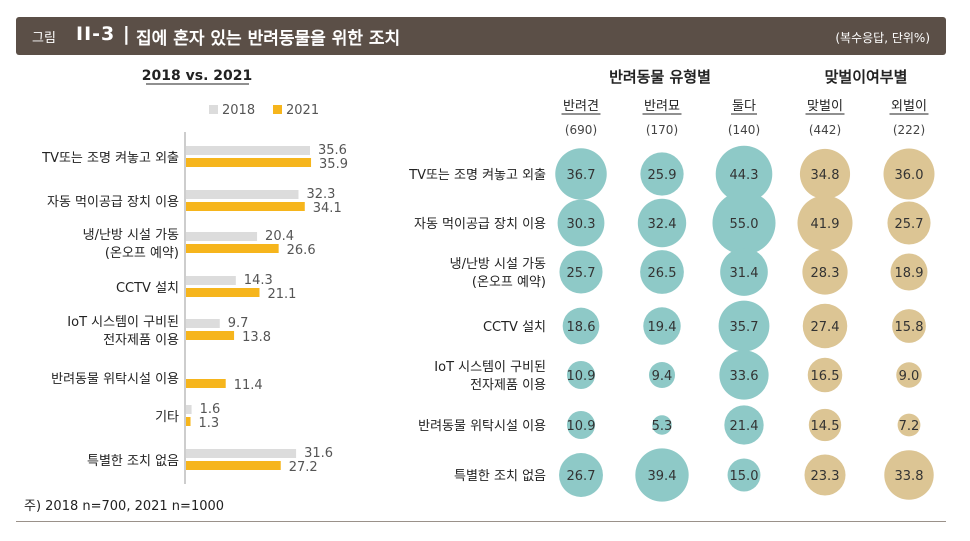 The image size is (970, 541). I want to click on bubble-value: 25.7, so click(909, 224).